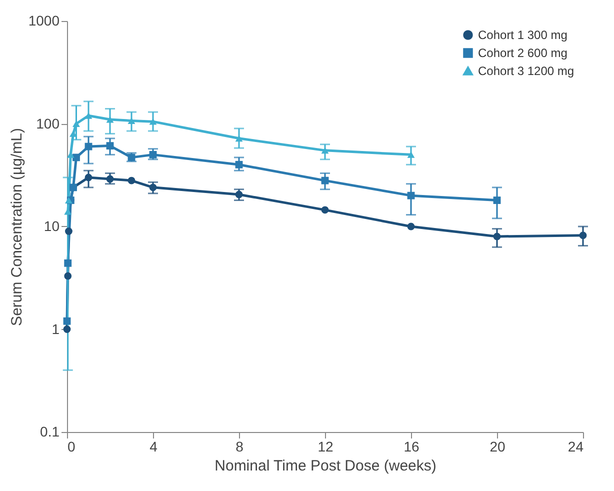 The width and height of the screenshot is (614, 491). I want to click on y-tick-label: 10, so click(52, 226).